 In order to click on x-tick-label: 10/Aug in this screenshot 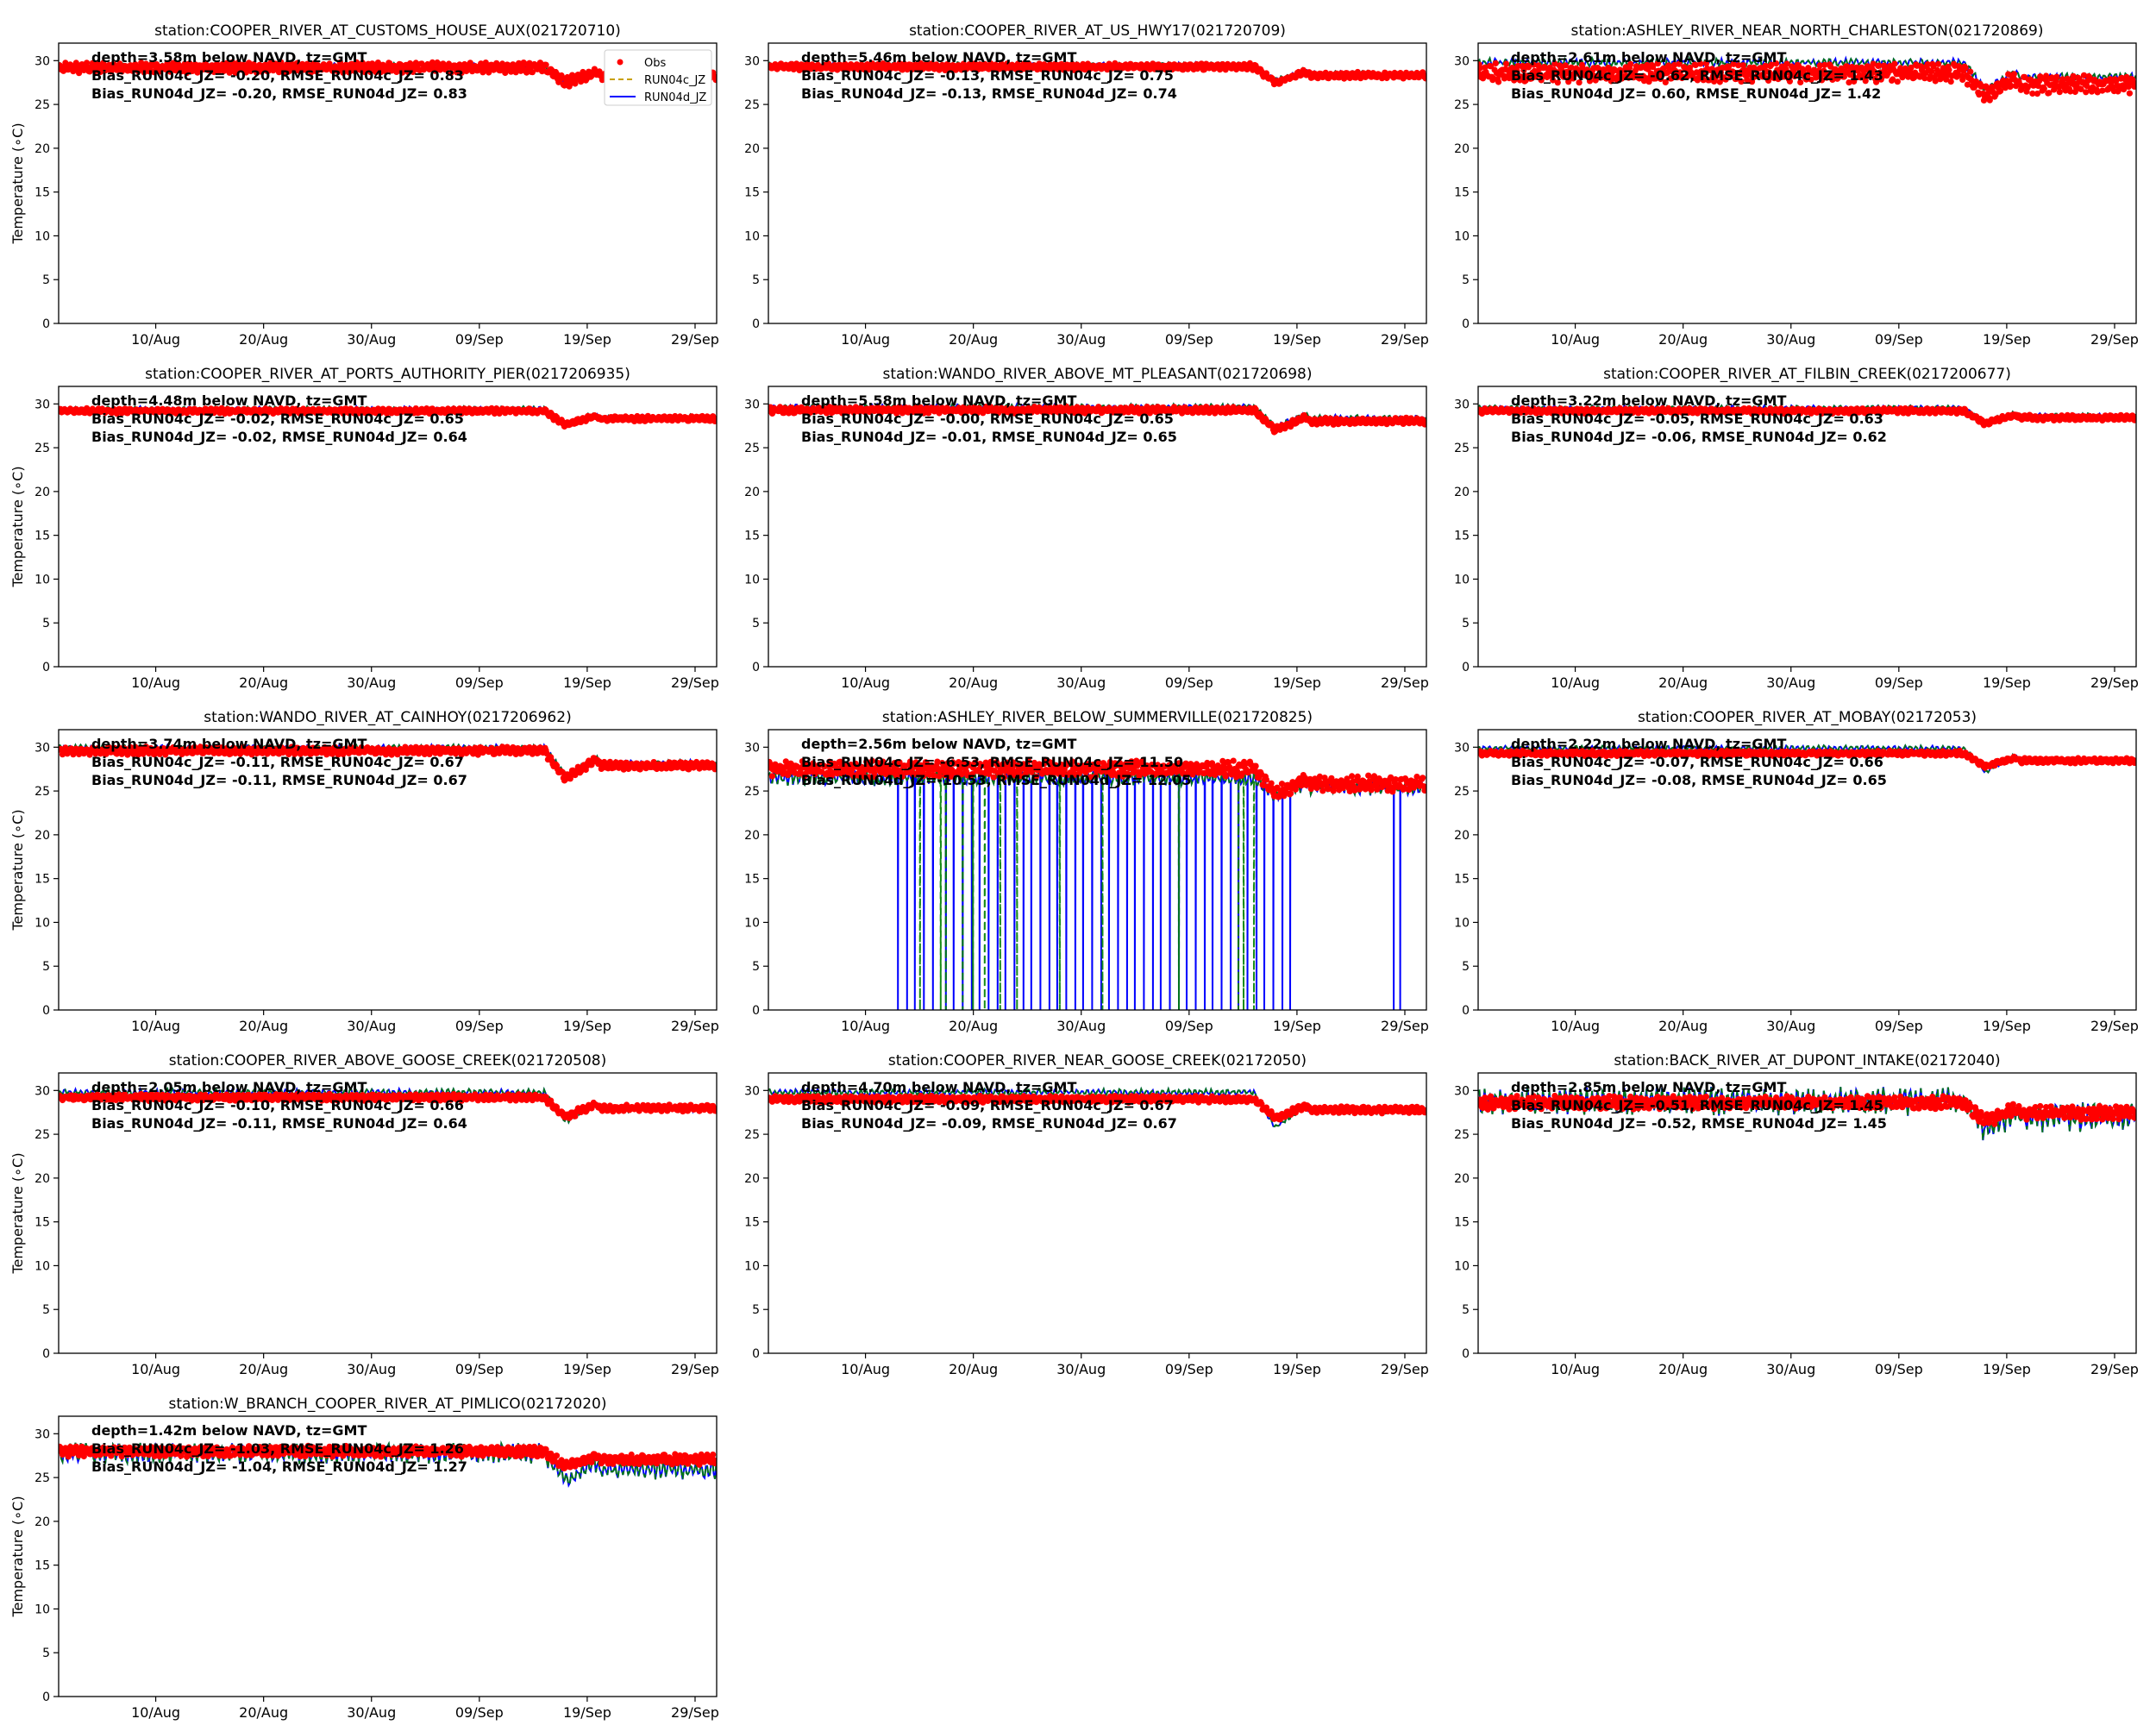, I will do `click(155, 683)`.